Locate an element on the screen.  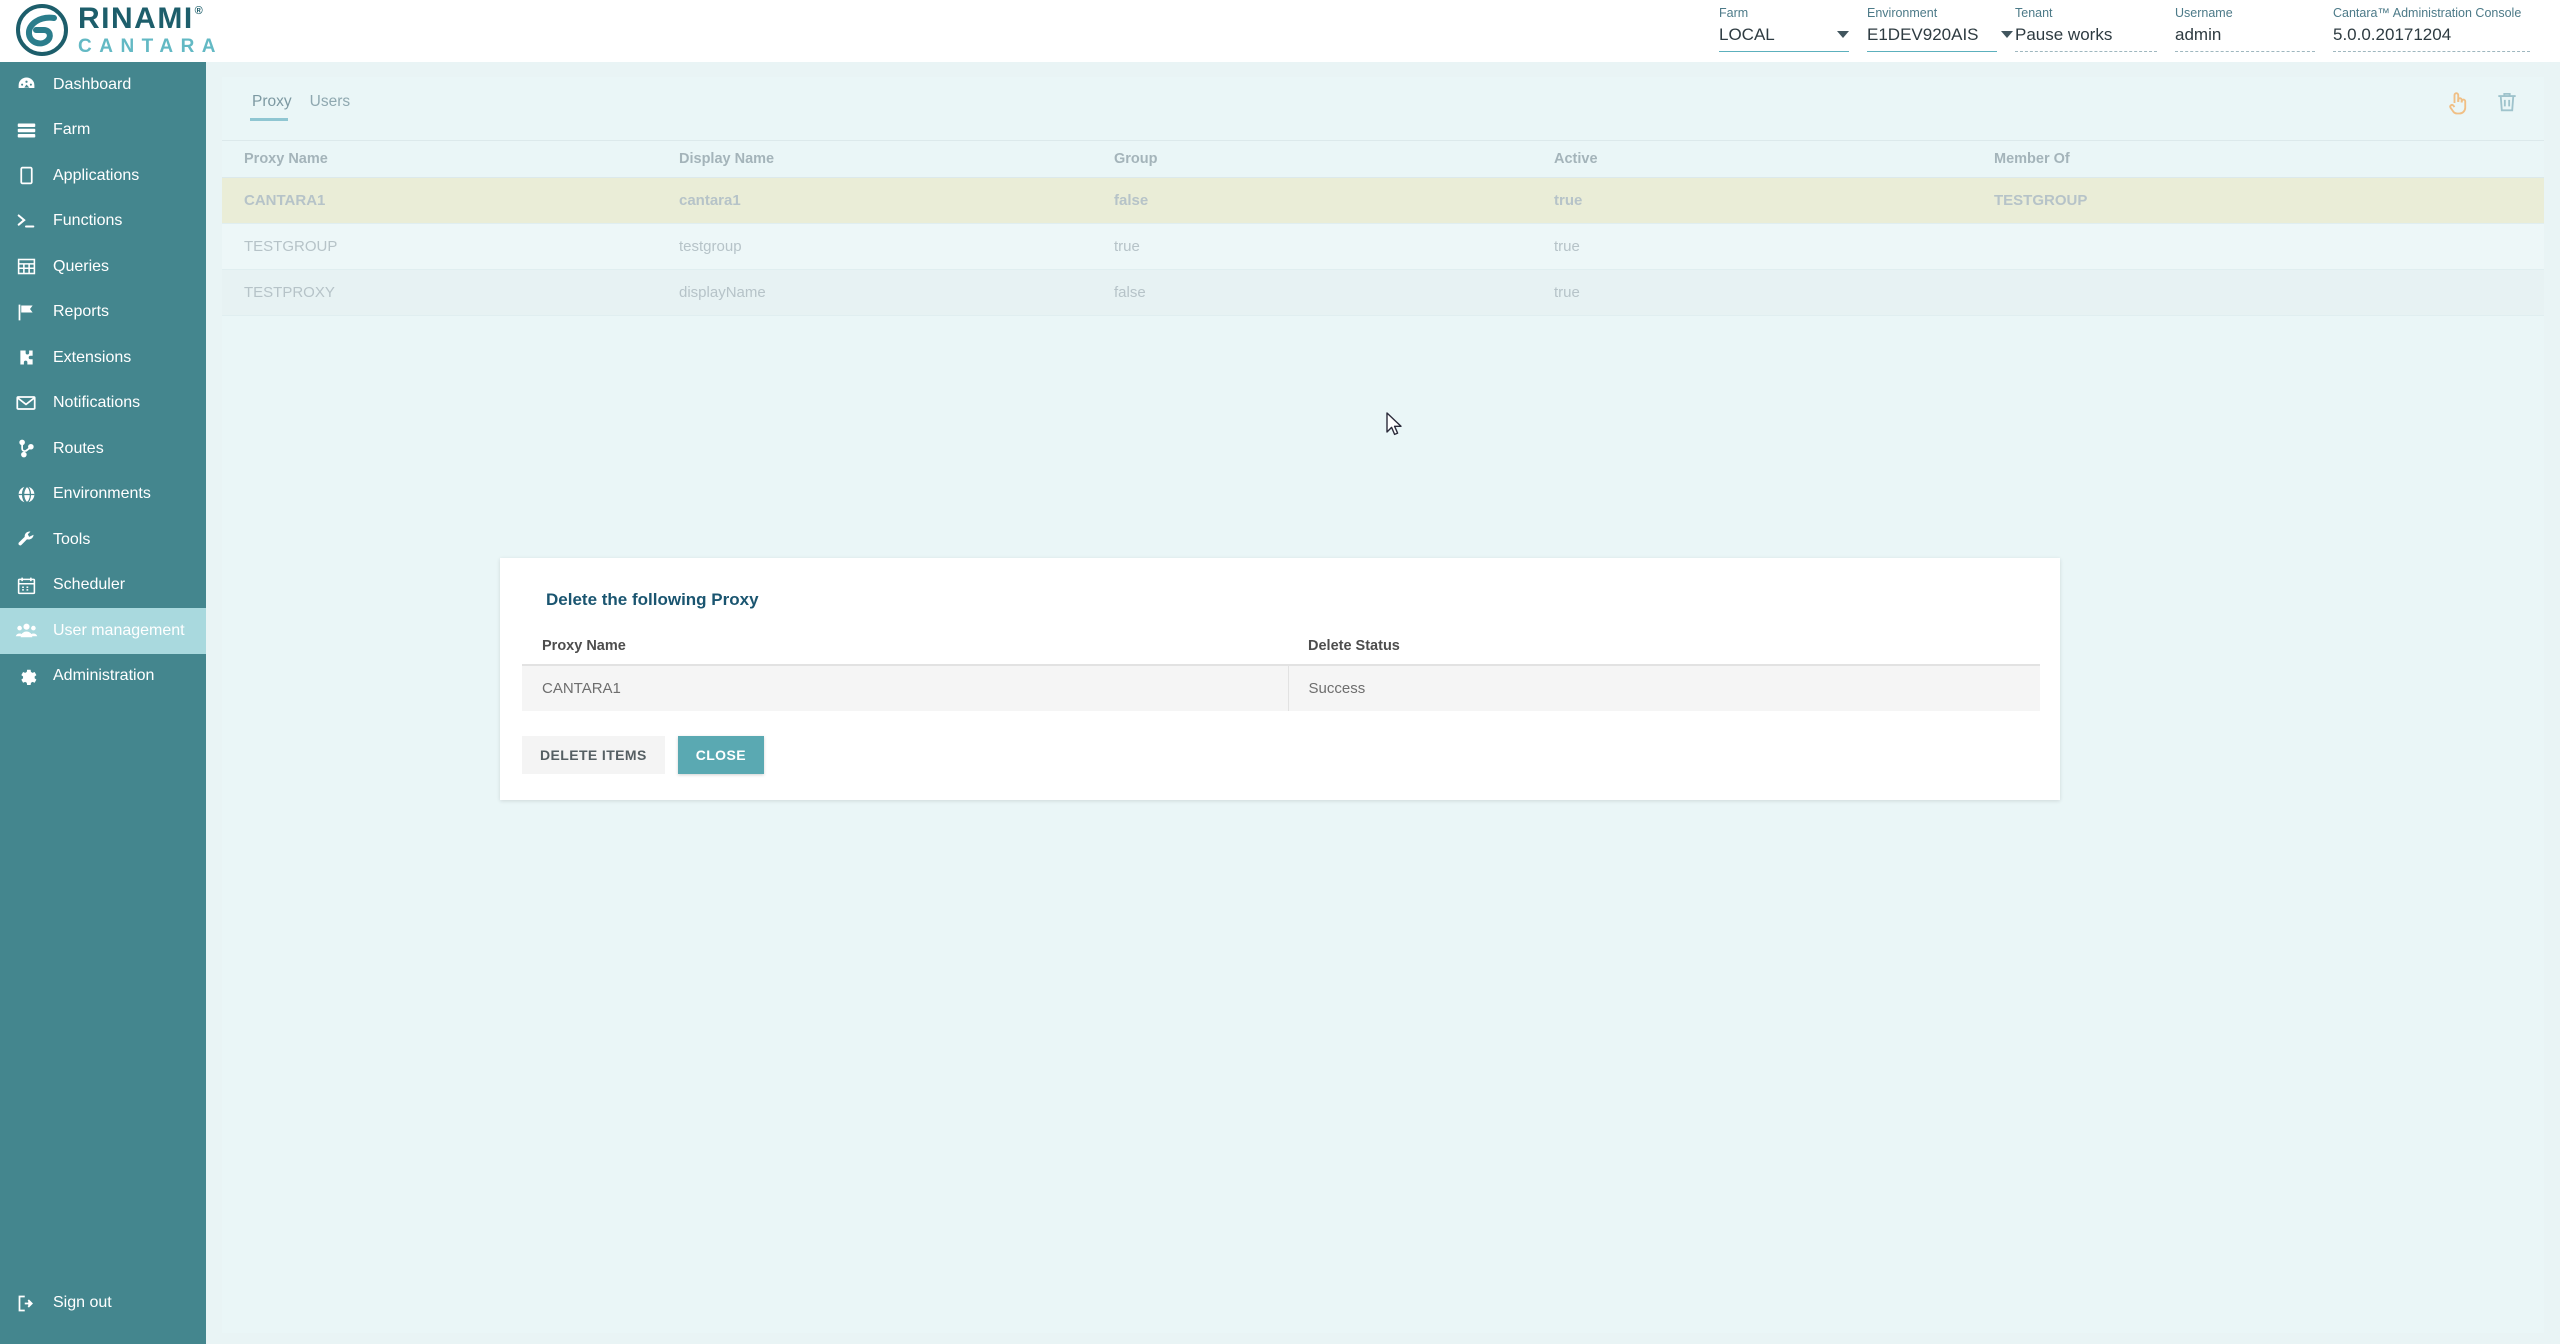
cell-display-name: testgroup is located at coordinates (874, 246).